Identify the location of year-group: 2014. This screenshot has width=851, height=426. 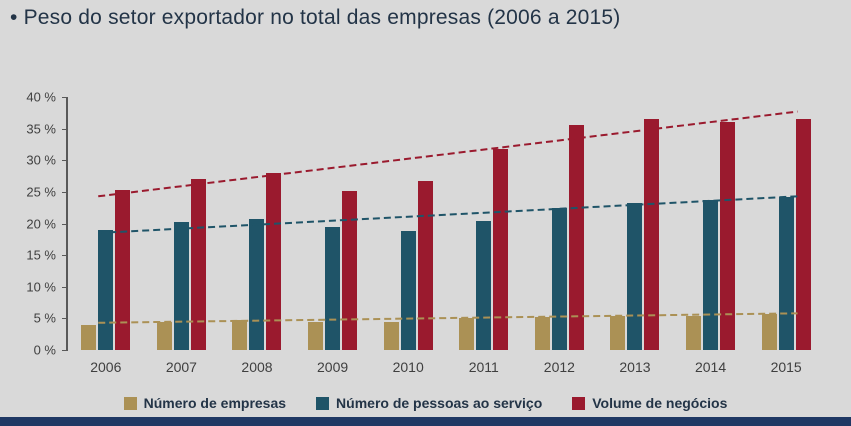
(711, 236).